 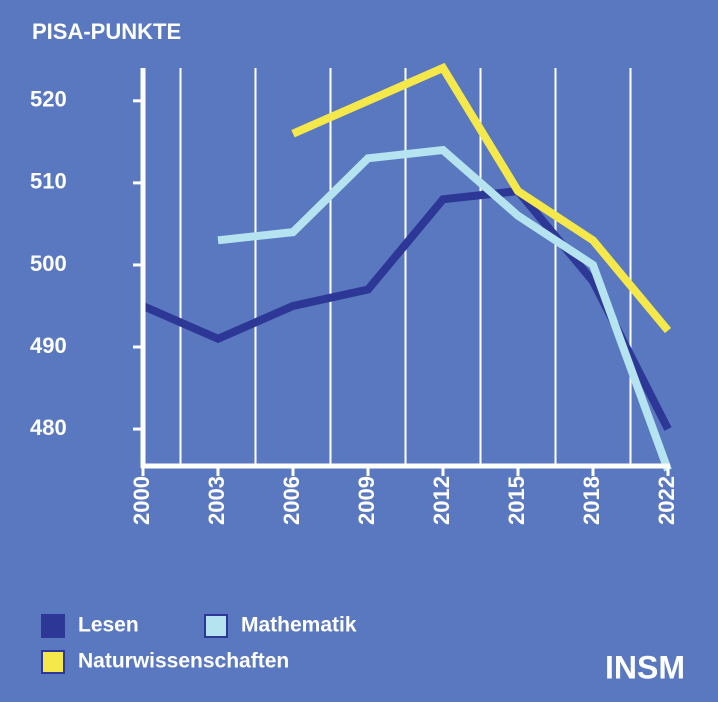 I want to click on legend-label: Lesen, so click(x=108, y=625).